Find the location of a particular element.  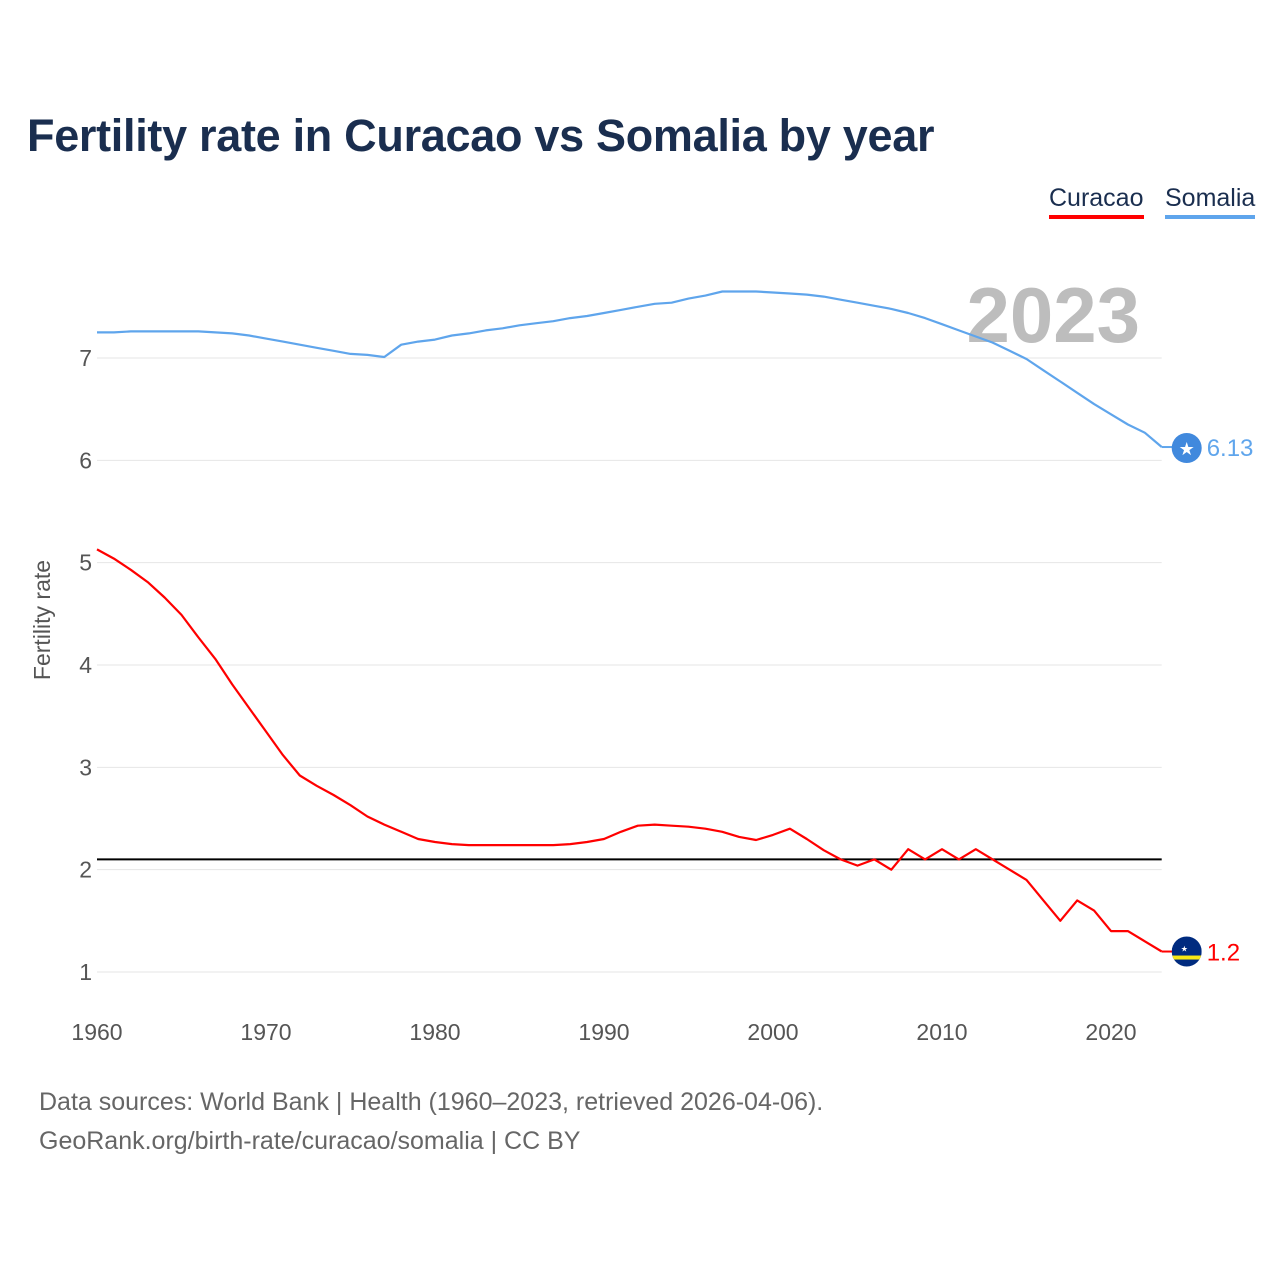

x-tick-label: 2010 is located at coordinates (941, 1032).